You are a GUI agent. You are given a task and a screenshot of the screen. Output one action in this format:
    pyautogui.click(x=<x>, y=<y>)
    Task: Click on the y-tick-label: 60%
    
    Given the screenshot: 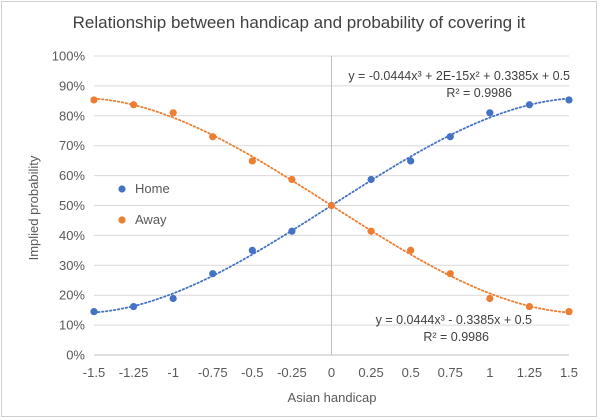 What is the action you would take?
    pyautogui.click(x=72, y=175)
    